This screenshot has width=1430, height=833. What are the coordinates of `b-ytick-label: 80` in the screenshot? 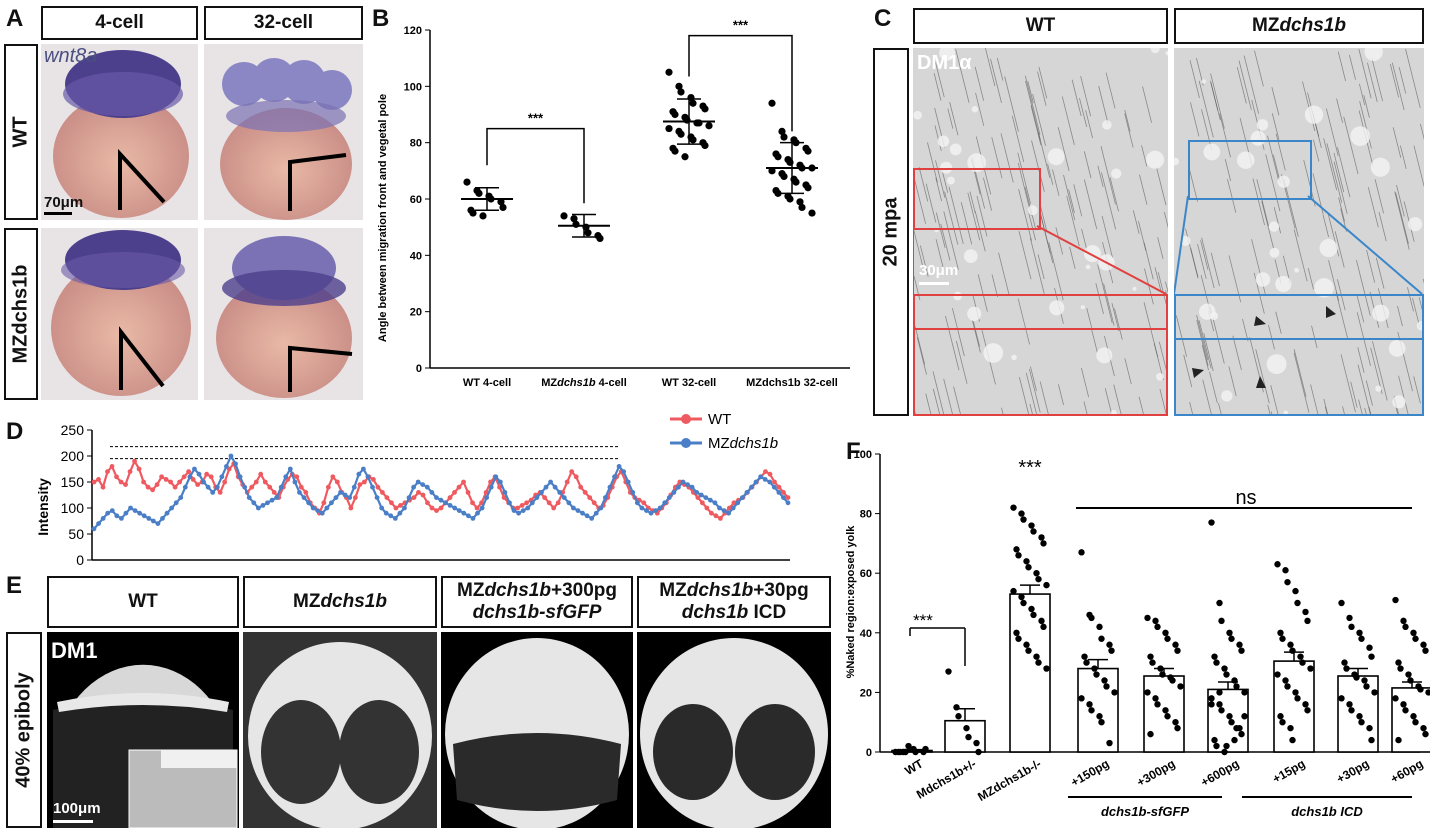 It's located at (416, 144).